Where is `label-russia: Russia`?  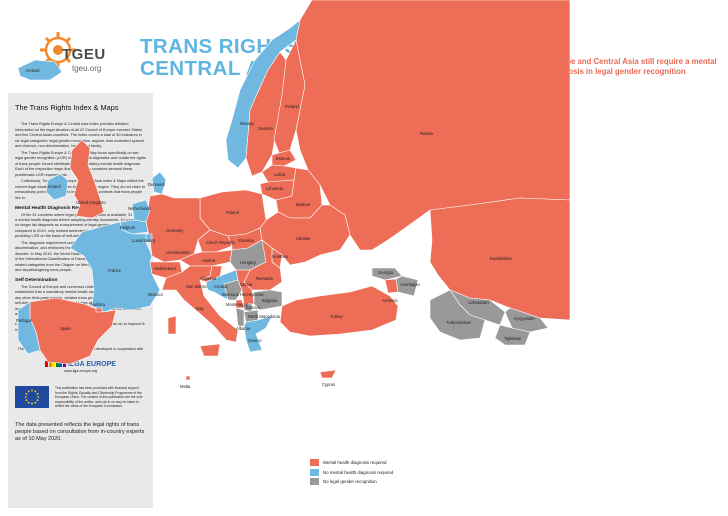
label-russia: Russia is located at coordinates (426, 133).